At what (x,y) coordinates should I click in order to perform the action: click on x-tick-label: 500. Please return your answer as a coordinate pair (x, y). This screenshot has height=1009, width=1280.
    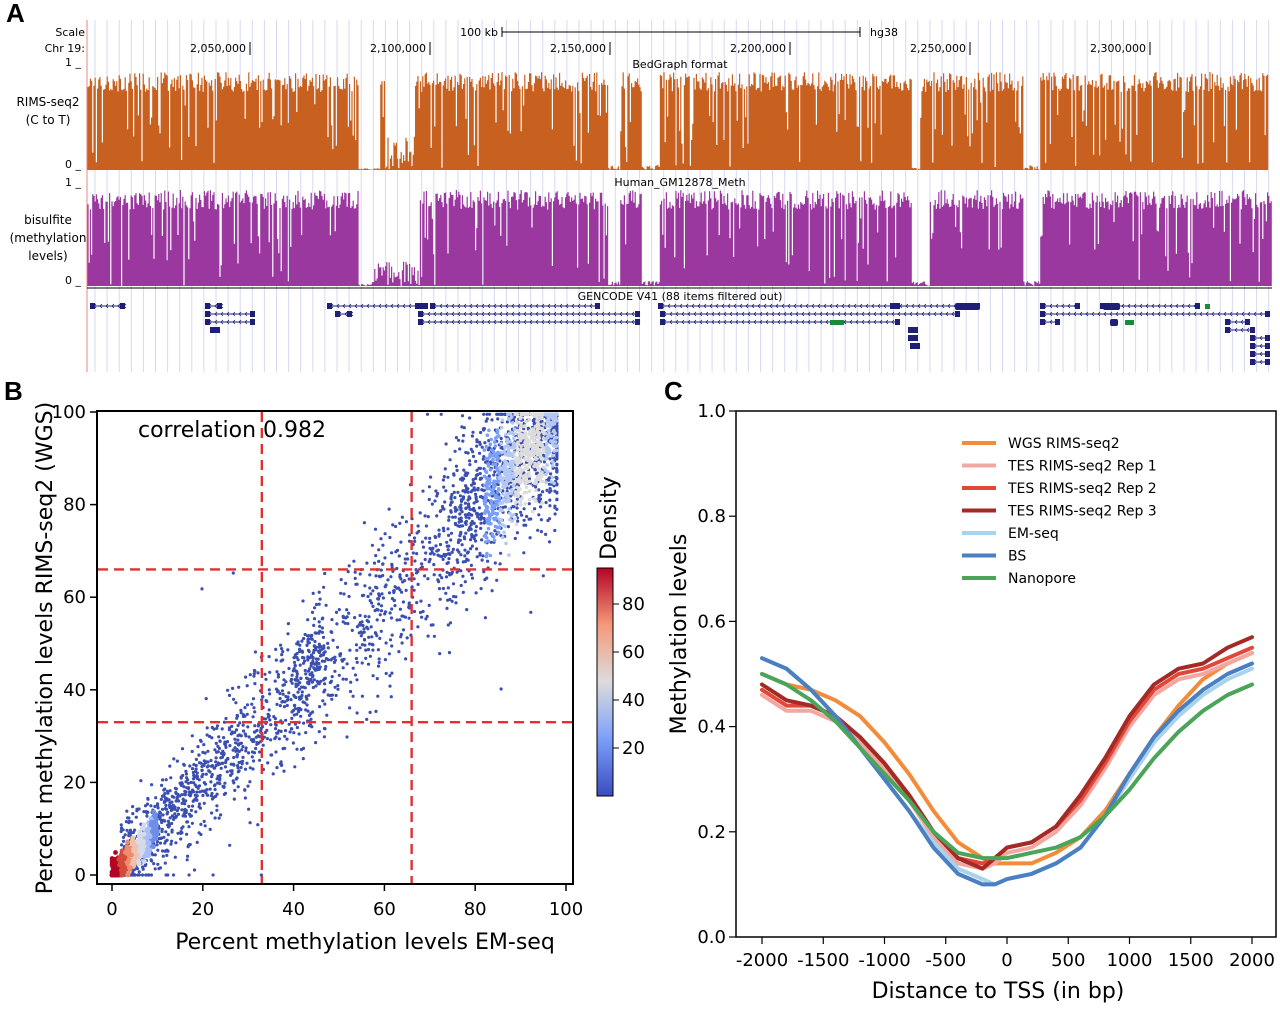
    Looking at the image, I should click on (1068, 960).